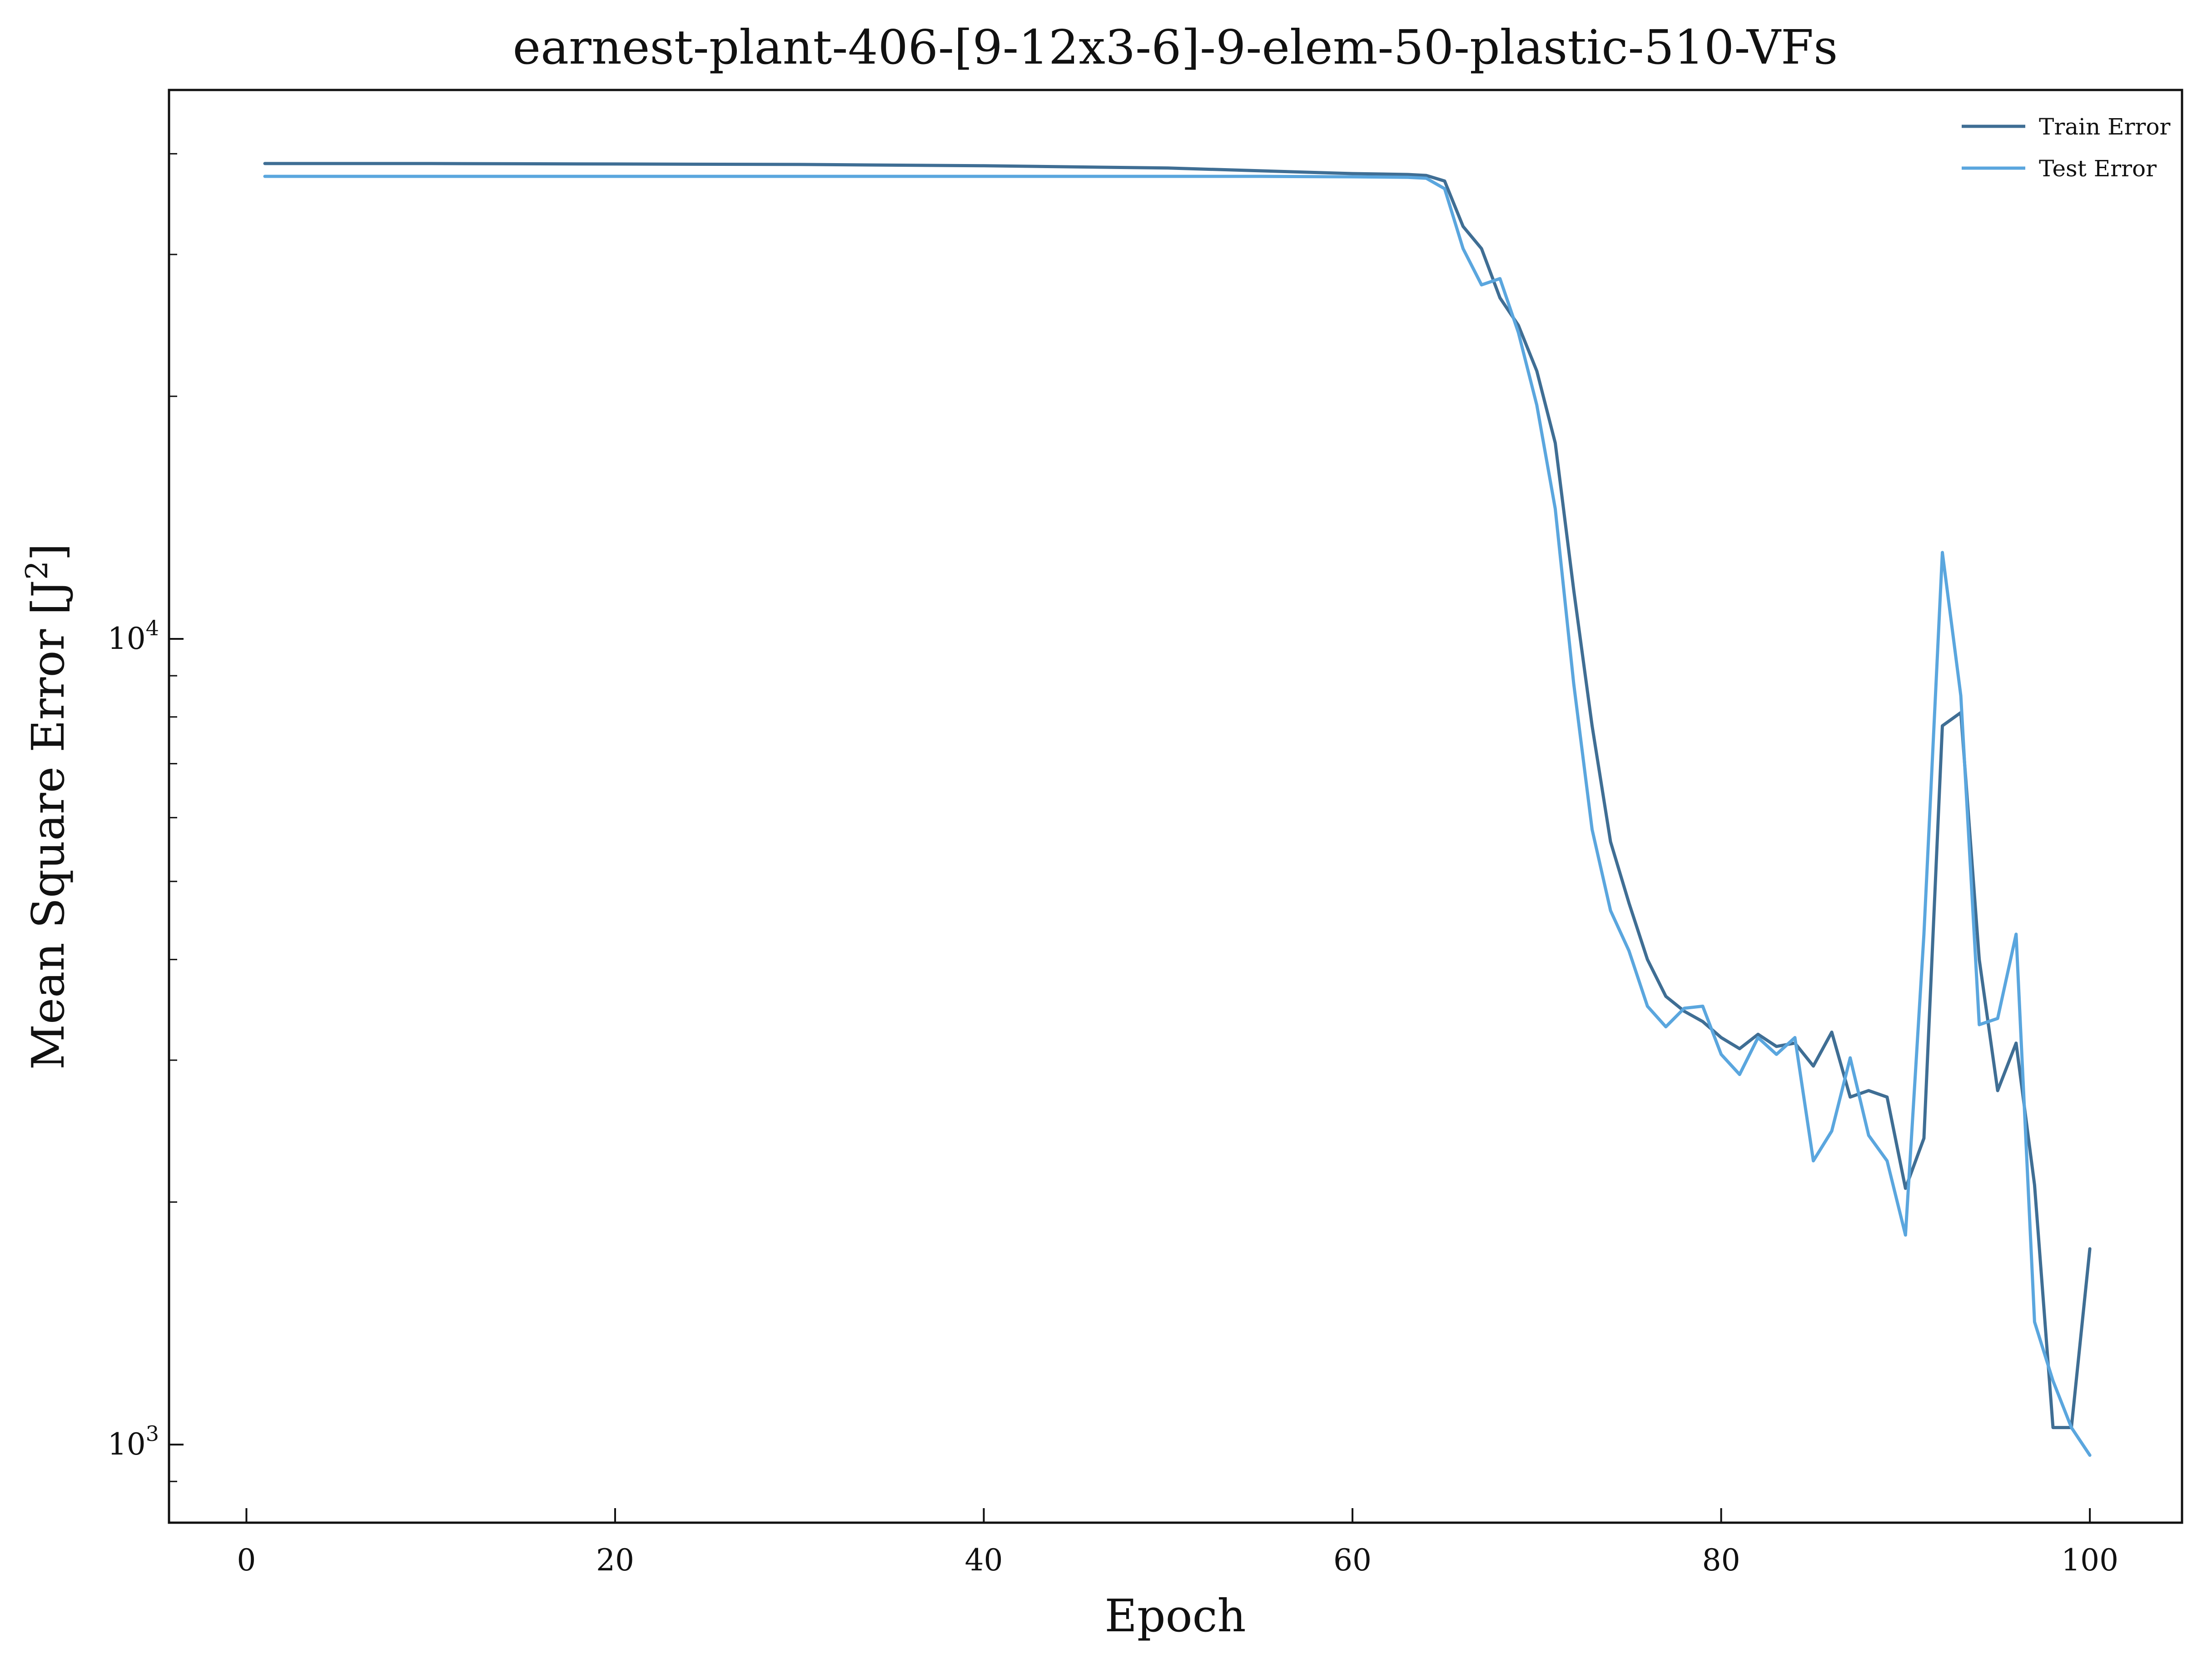  What do you see at coordinates (153, 1433) in the screenshot?
I see `y-tick-label-exponent: 3` at bounding box center [153, 1433].